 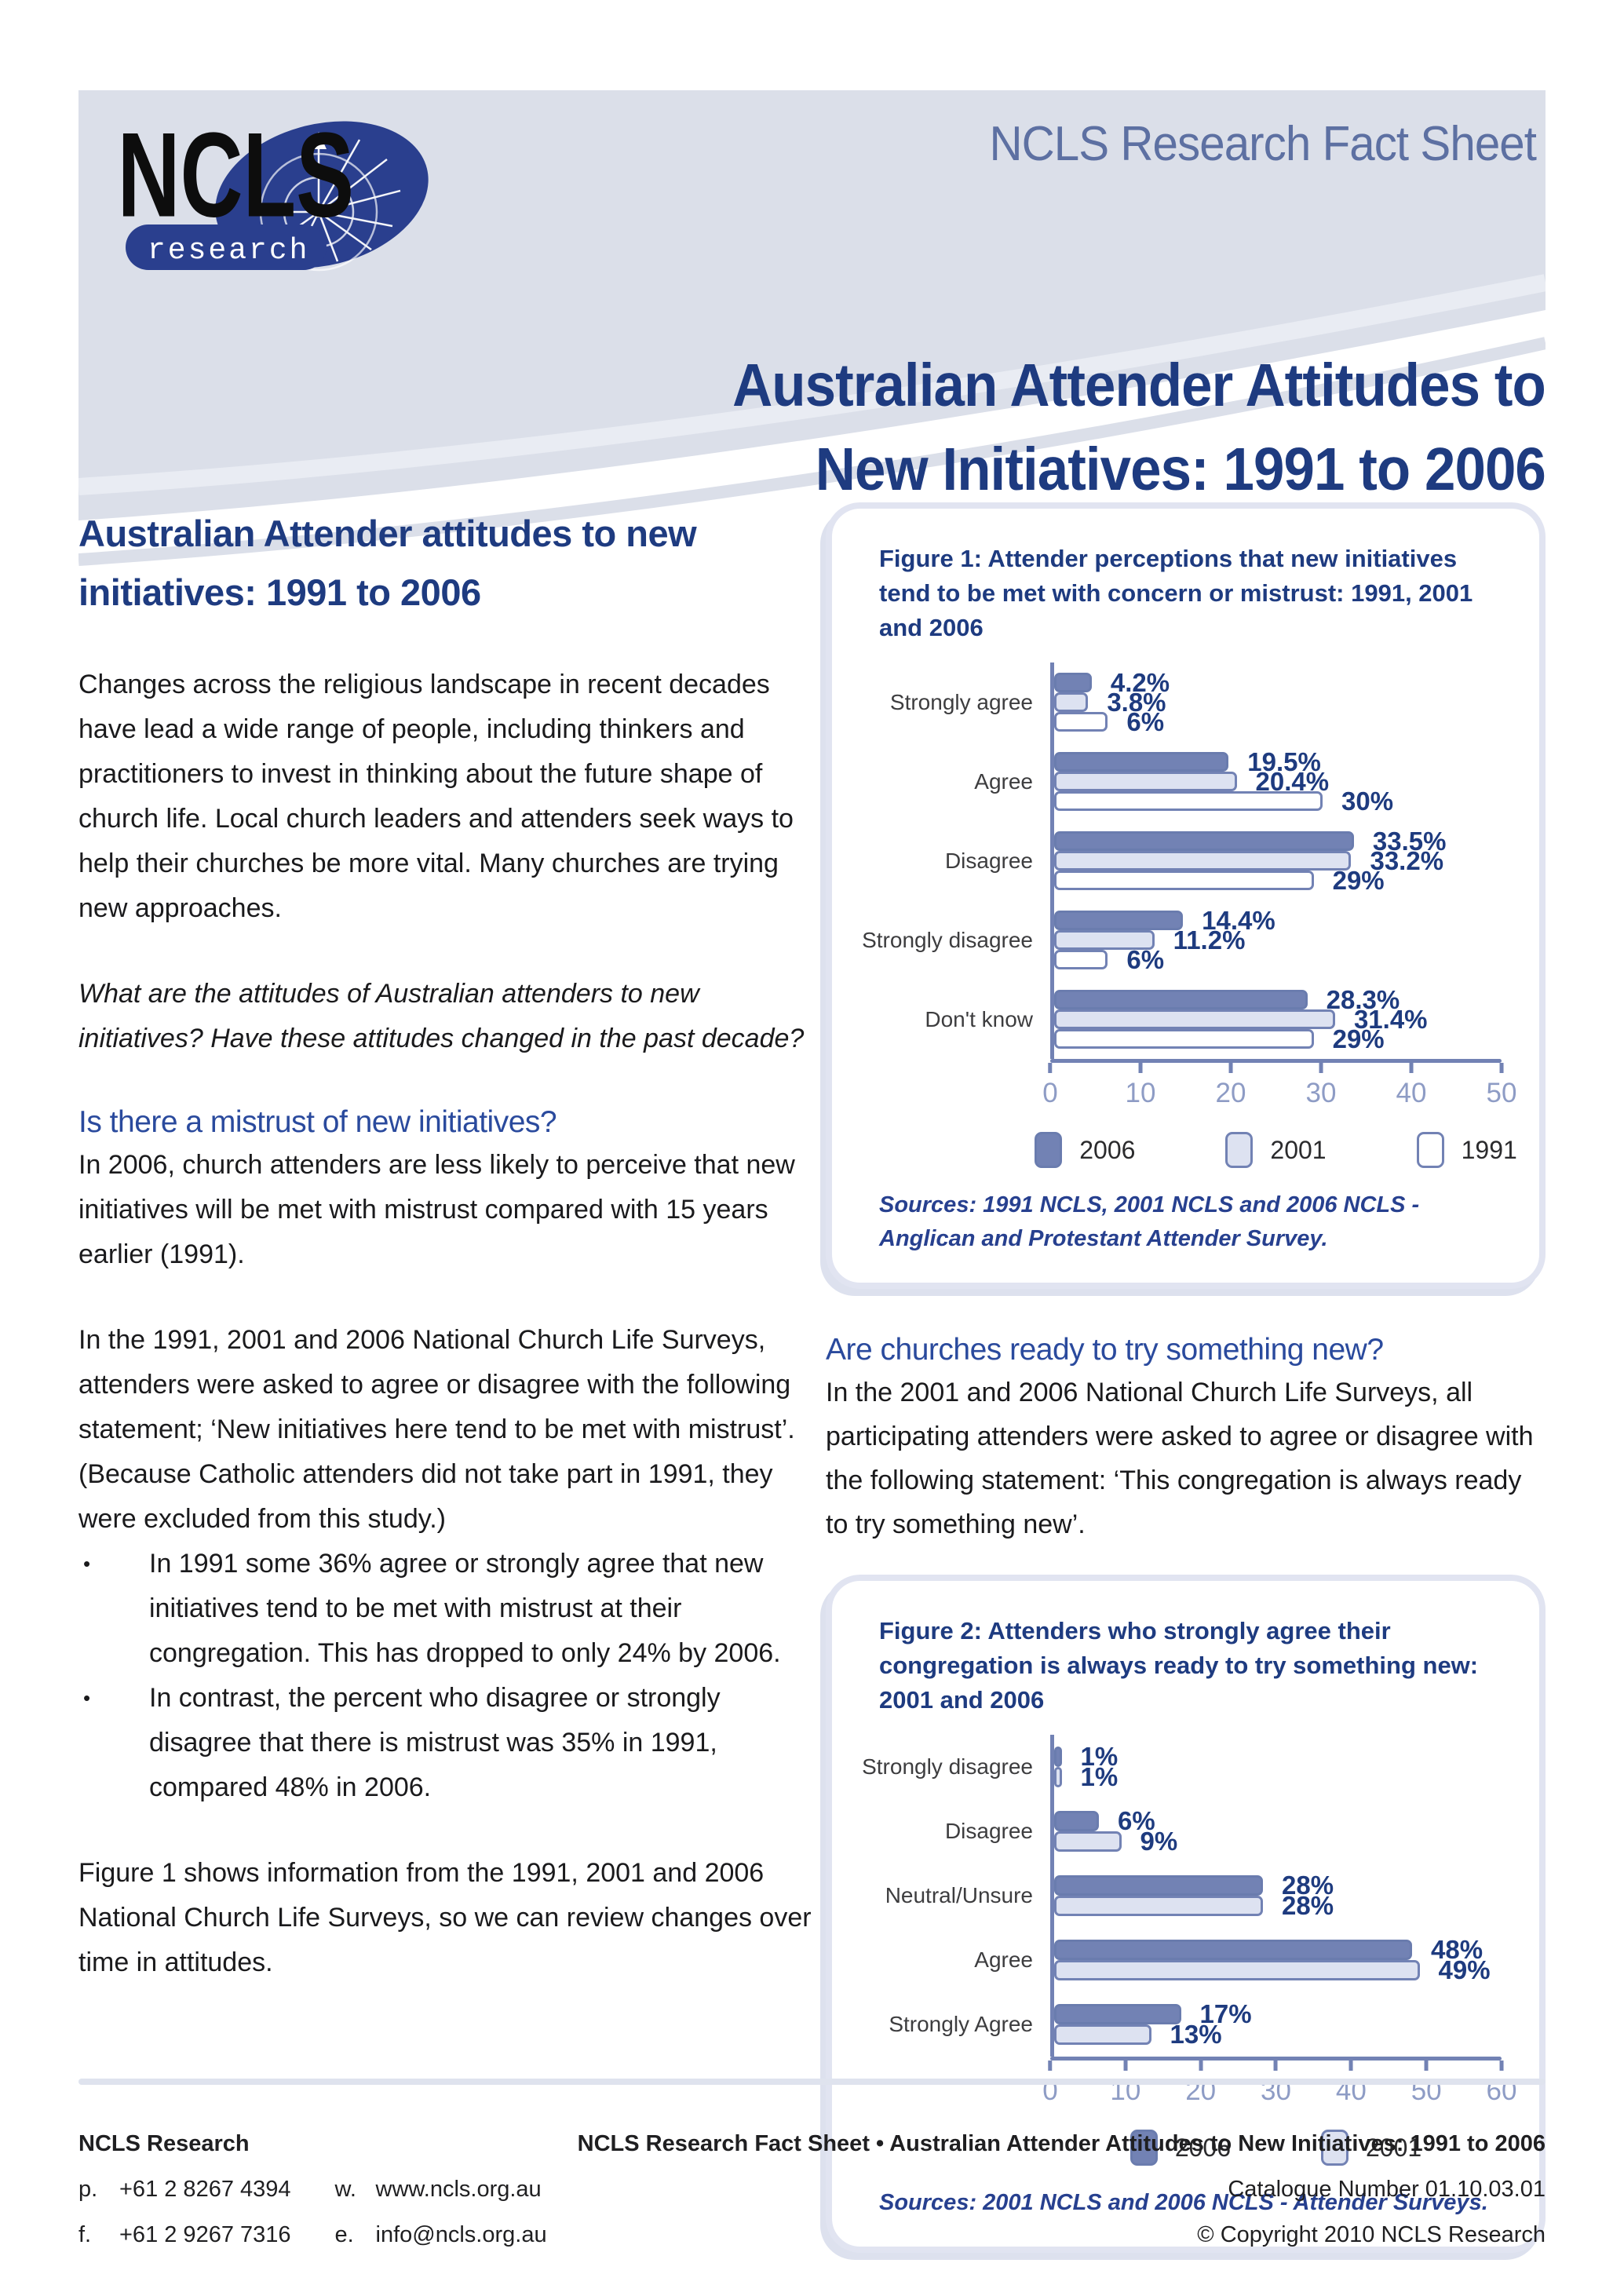 What do you see at coordinates (1004, 1959) in the screenshot?
I see `category-label: Agree` at bounding box center [1004, 1959].